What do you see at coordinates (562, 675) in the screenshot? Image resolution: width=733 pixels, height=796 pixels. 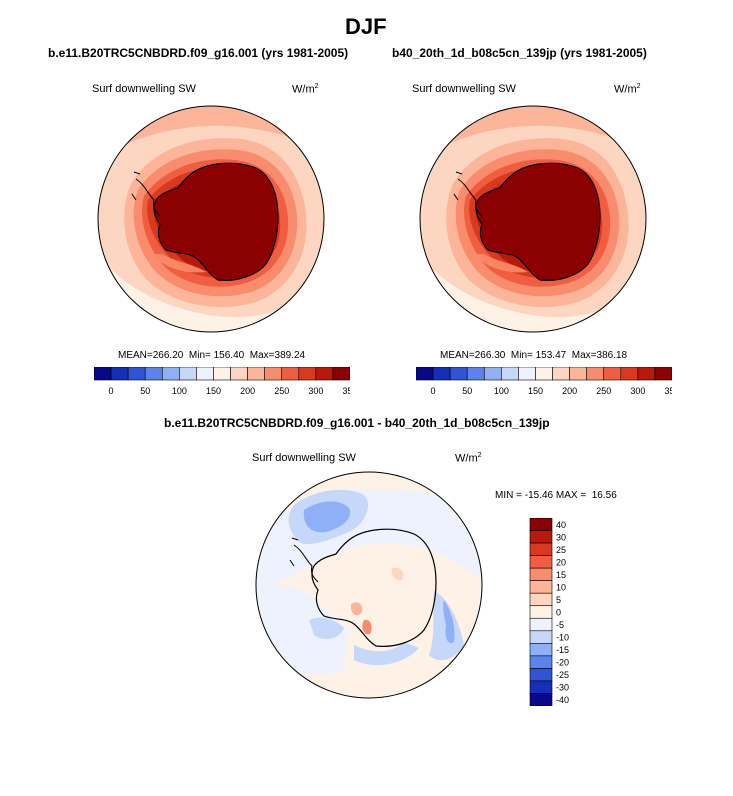 I see `colorbar-tick-label: -25` at bounding box center [562, 675].